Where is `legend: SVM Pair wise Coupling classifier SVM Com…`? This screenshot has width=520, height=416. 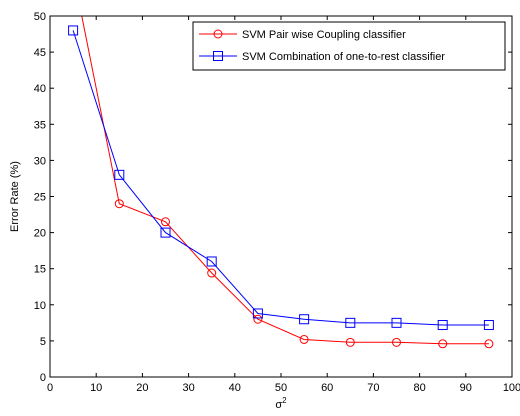
legend: SVM Pair wise Coupling classifier SVM Com… is located at coordinates (349, 46).